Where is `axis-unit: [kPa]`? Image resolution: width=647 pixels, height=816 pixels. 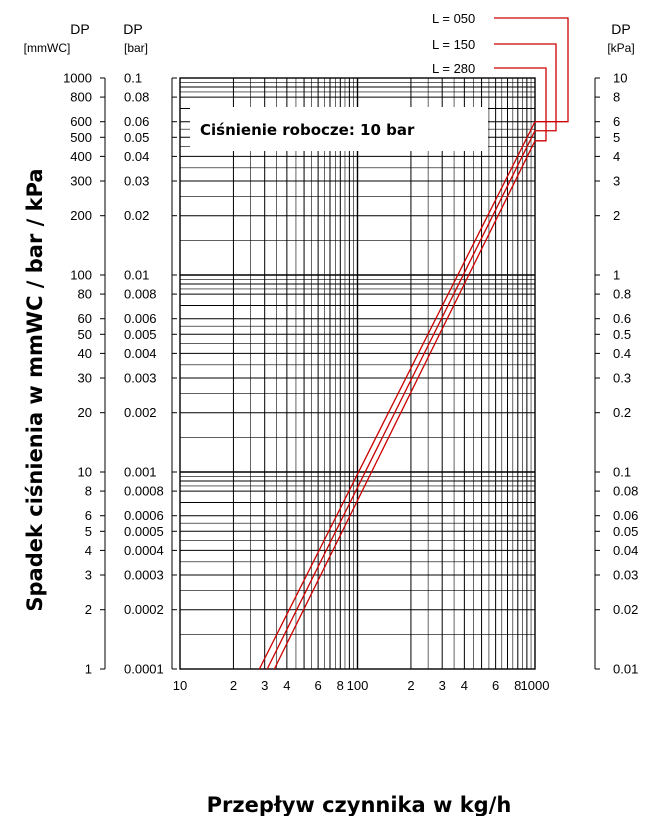
axis-unit: [kPa] is located at coordinates (620, 48).